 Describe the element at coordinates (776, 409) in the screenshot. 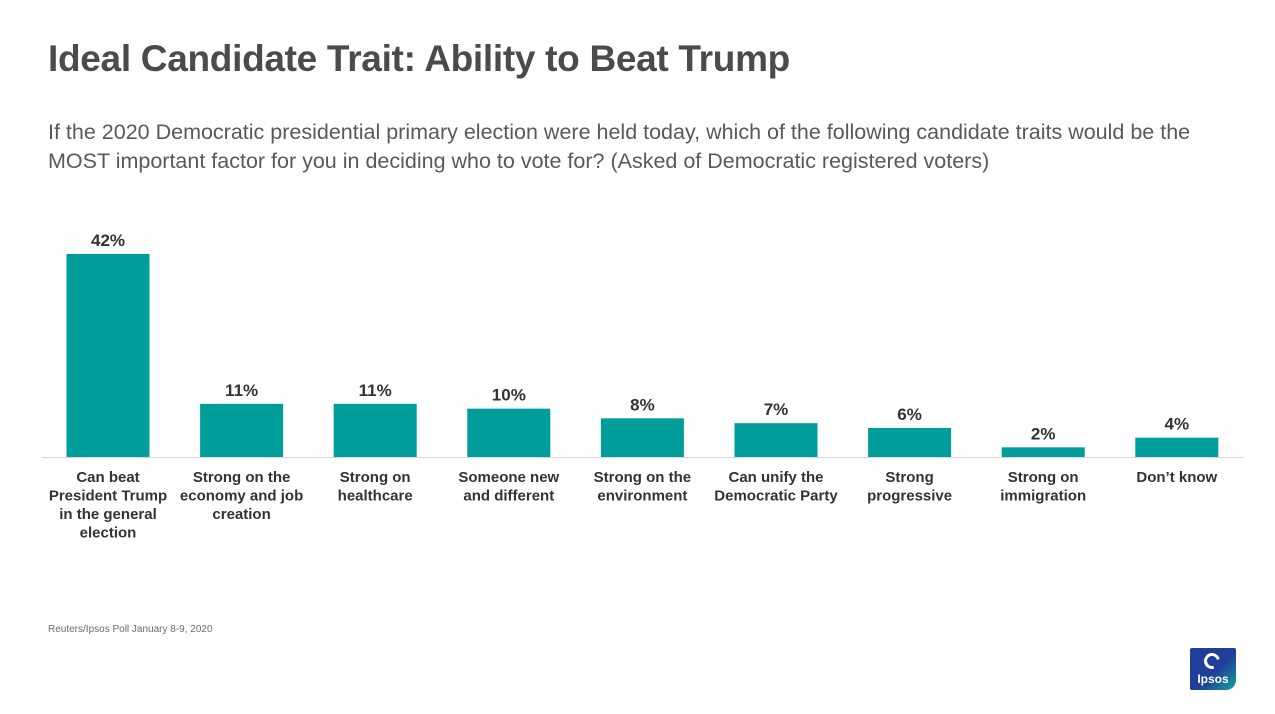

I see `data-label: 7%` at that location.